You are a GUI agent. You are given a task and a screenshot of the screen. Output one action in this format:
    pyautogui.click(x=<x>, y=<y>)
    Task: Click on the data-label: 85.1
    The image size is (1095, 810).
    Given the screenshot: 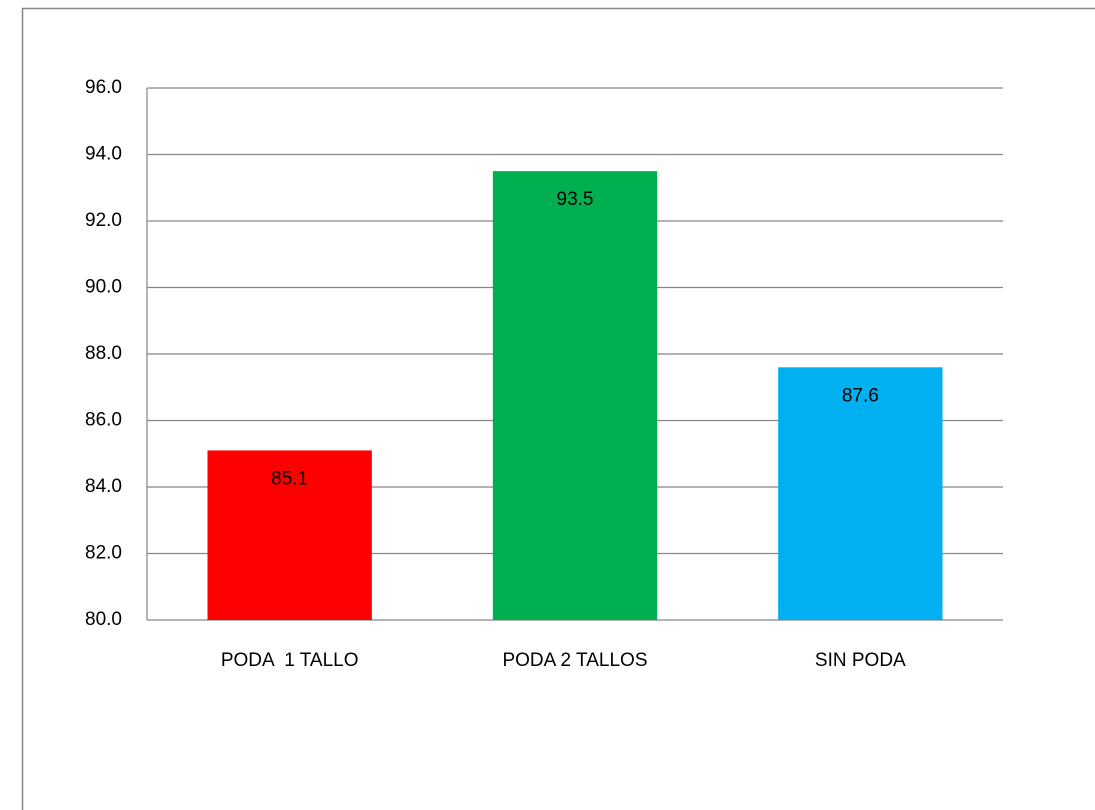 What is the action you would take?
    pyautogui.click(x=289, y=478)
    